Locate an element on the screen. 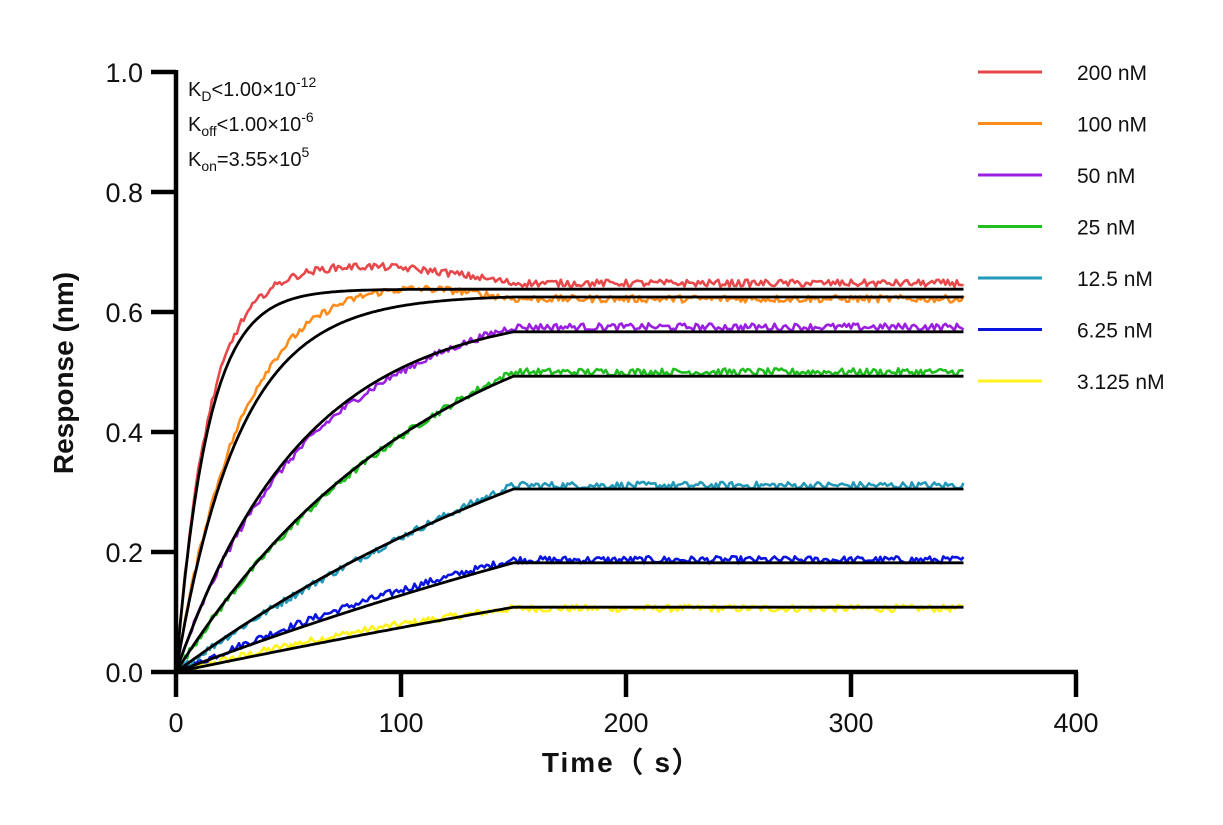 The height and width of the screenshot is (825, 1223). fit-curve-12_5-nM is located at coordinates (569, 580).